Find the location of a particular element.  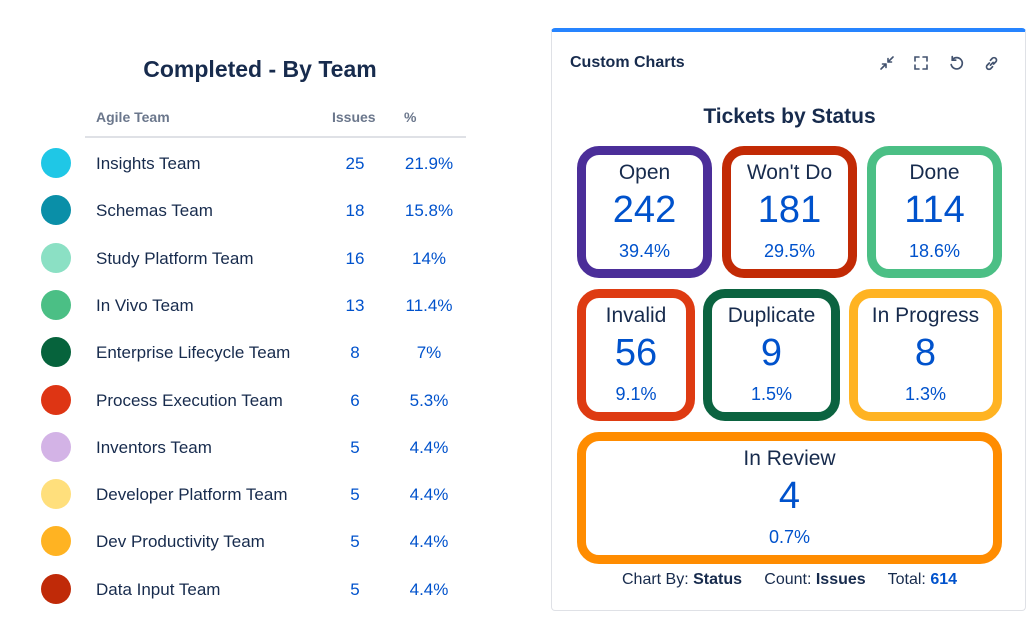

team-issues: 8 is located at coordinates (355, 353).